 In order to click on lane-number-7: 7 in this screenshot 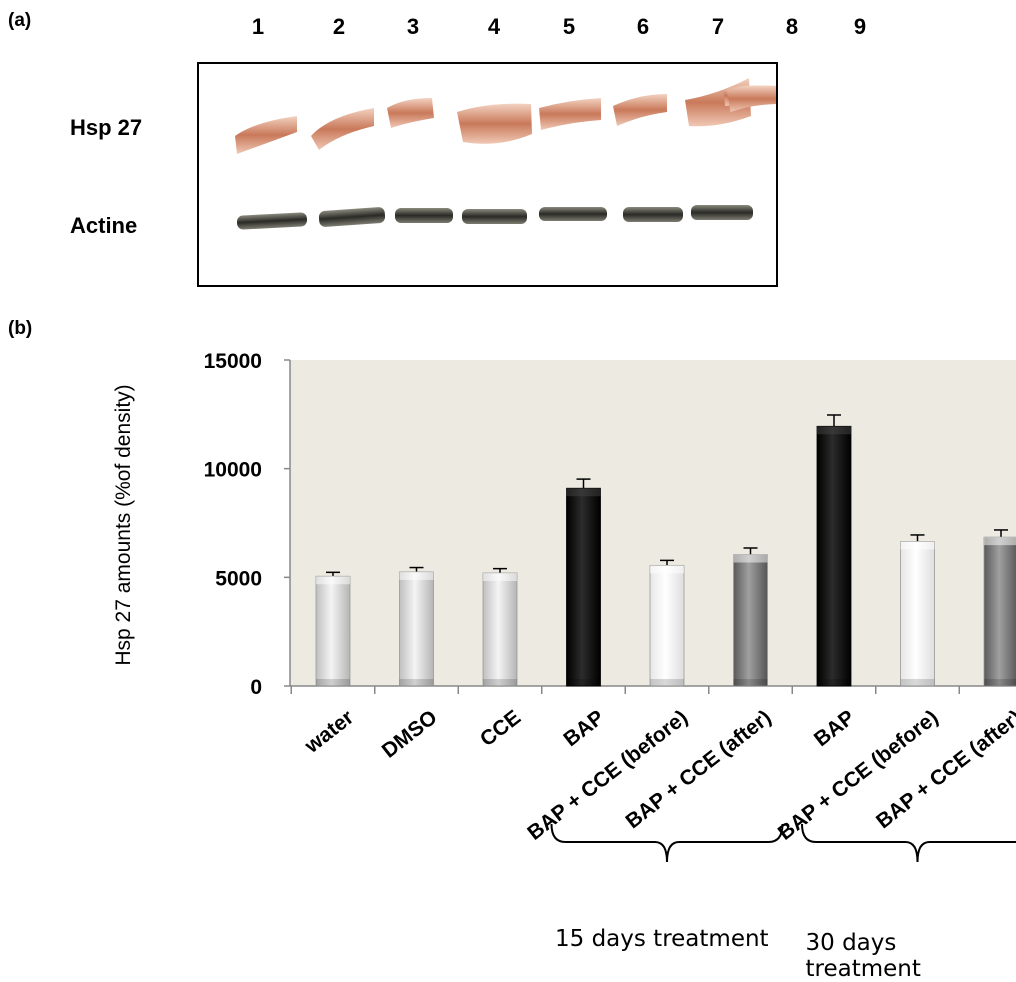, I will do `click(718, 26)`.